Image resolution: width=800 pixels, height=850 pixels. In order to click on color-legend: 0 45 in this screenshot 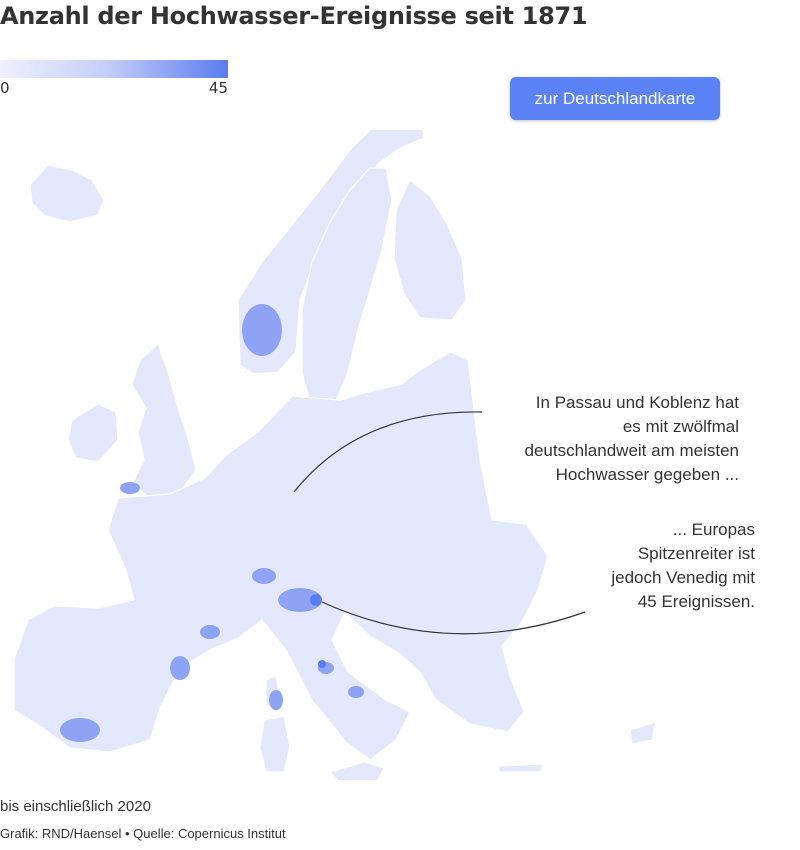, I will do `click(114, 78)`.